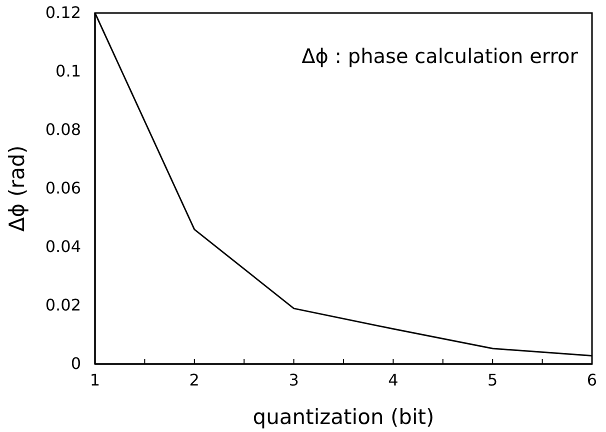  Describe the element at coordinates (63, 12) in the screenshot. I see `y-tick-label: 0.12` at that location.